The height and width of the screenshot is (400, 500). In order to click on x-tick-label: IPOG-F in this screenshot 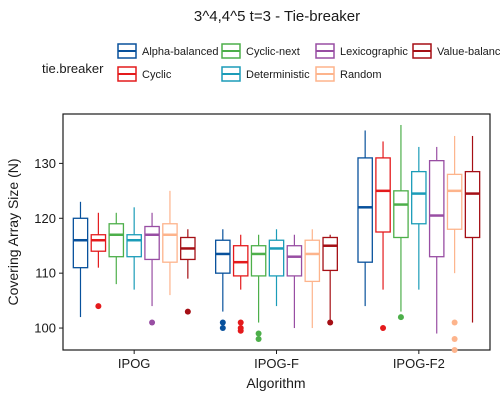, I will do `click(276, 363)`.